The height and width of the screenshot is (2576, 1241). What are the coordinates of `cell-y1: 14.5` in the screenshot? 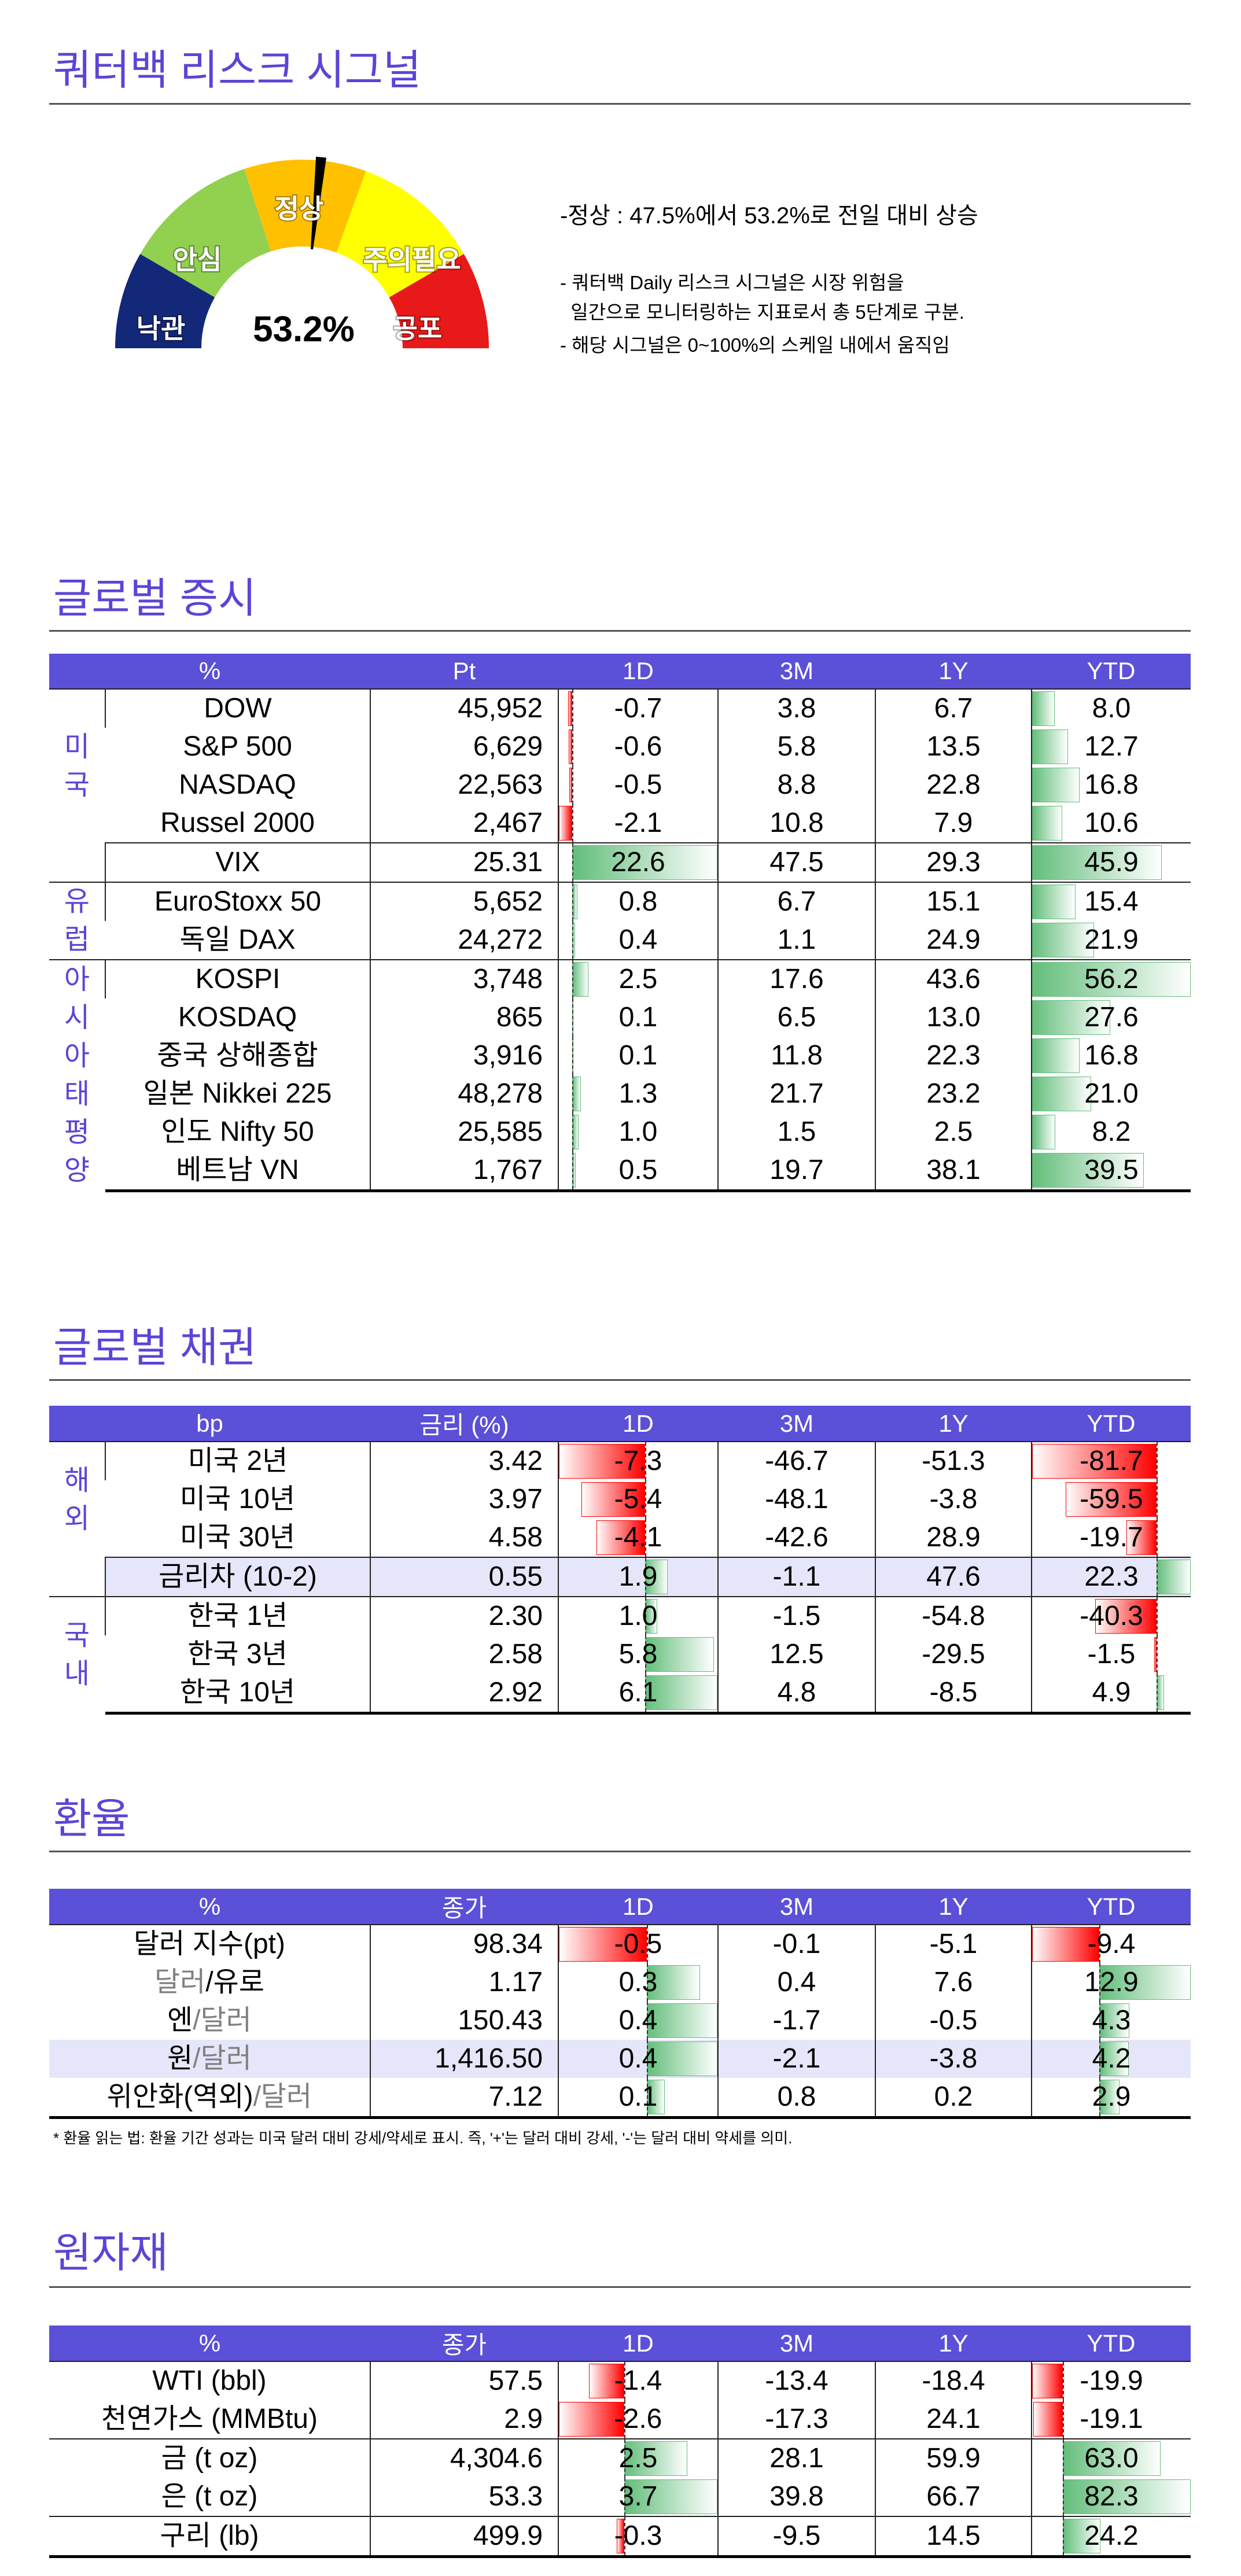 It's located at (954, 2537).